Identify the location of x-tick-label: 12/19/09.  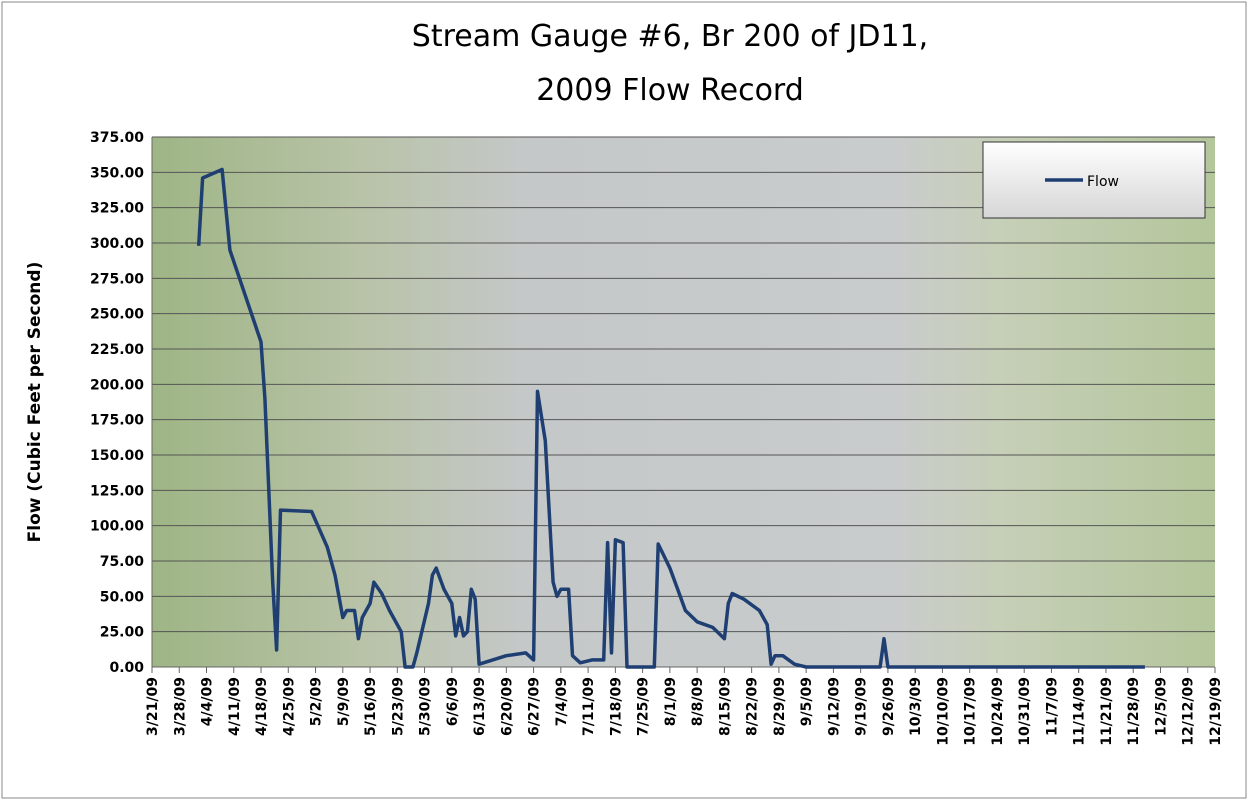
(1216, 711).